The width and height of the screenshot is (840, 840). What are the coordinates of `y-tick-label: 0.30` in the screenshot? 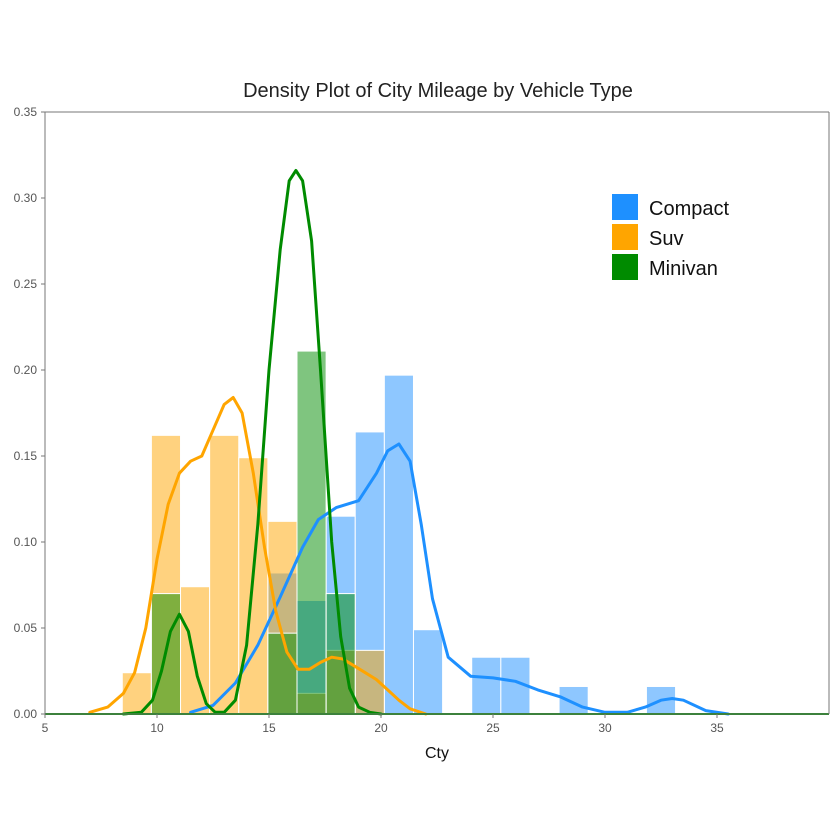 It's located at (26, 198).